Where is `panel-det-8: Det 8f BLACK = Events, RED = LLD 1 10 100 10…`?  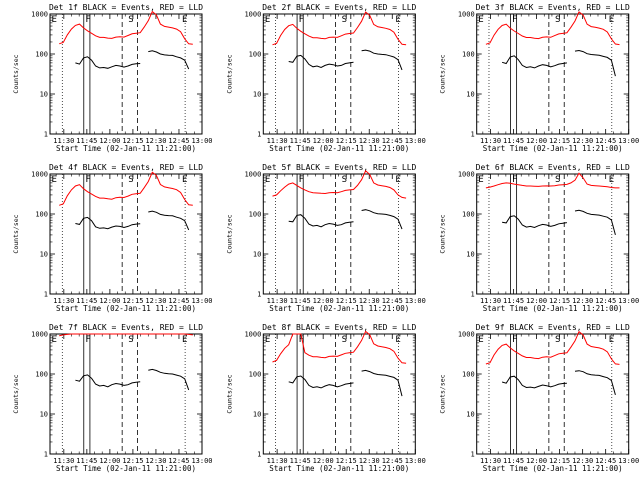 panel-det-8: Det 8f BLACK = Events, RED = LLD 1 10 100 10… is located at coordinates (325, 398).